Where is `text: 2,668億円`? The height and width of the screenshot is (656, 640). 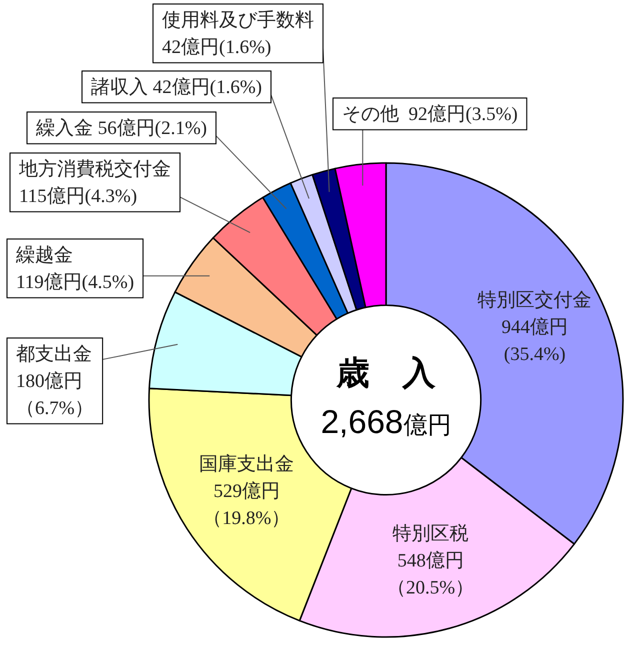
text: 2,668億円 is located at coordinates (386, 421).